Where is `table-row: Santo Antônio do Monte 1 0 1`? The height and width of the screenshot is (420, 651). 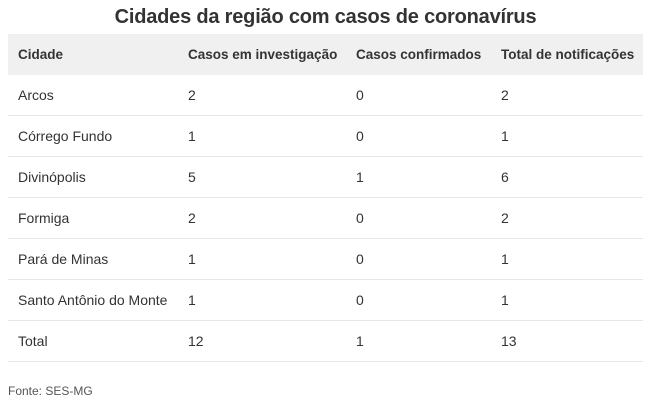
table-row: Santo Antônio do Monte 1 0 1 is located at coordinates (325, 300).